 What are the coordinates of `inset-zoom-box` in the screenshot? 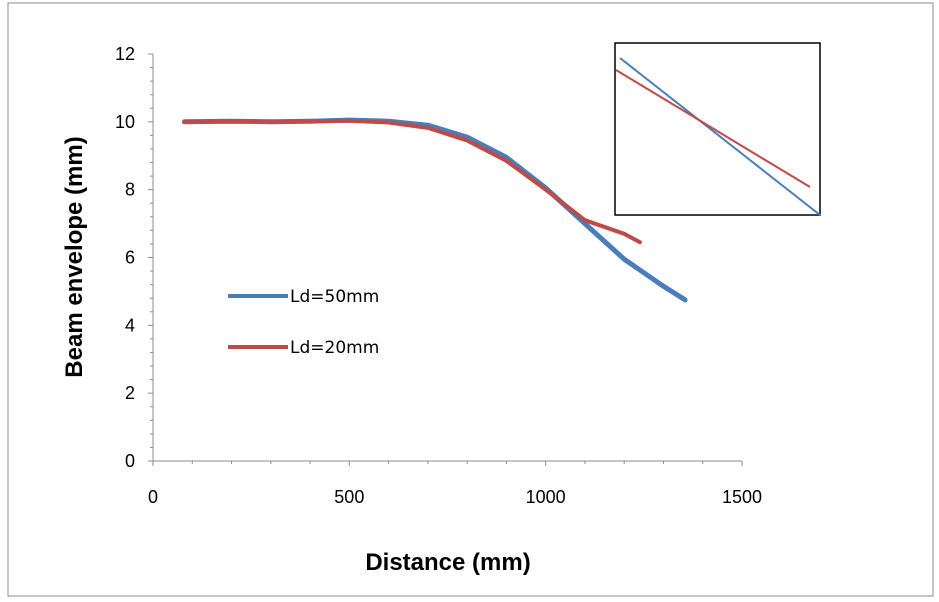 It's located at (717, 129).